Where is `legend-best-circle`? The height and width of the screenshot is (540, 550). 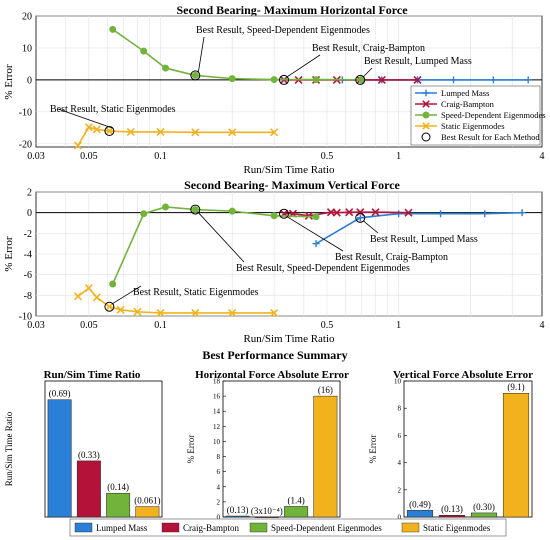
legend-best-circle is located at coordinates (426, 137).